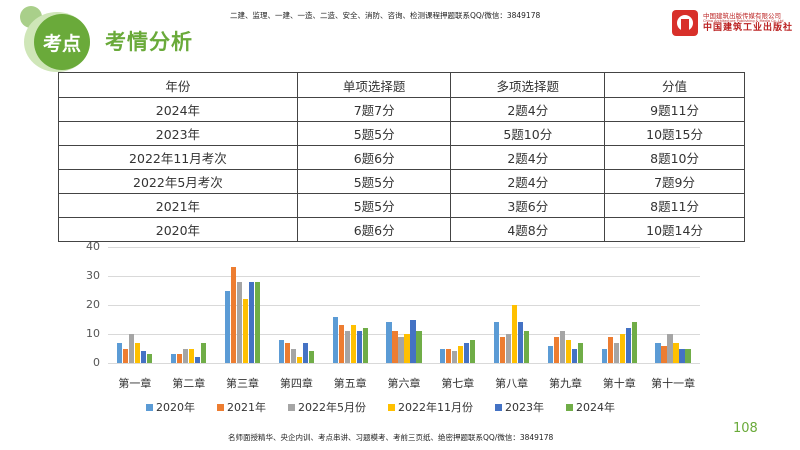 This screenshot has width=800, height=450. What do you see at coordinates (512, 383) in the screenshot?
I see `x-axis-category-label: 第八章` at bounding box center [512, 383].